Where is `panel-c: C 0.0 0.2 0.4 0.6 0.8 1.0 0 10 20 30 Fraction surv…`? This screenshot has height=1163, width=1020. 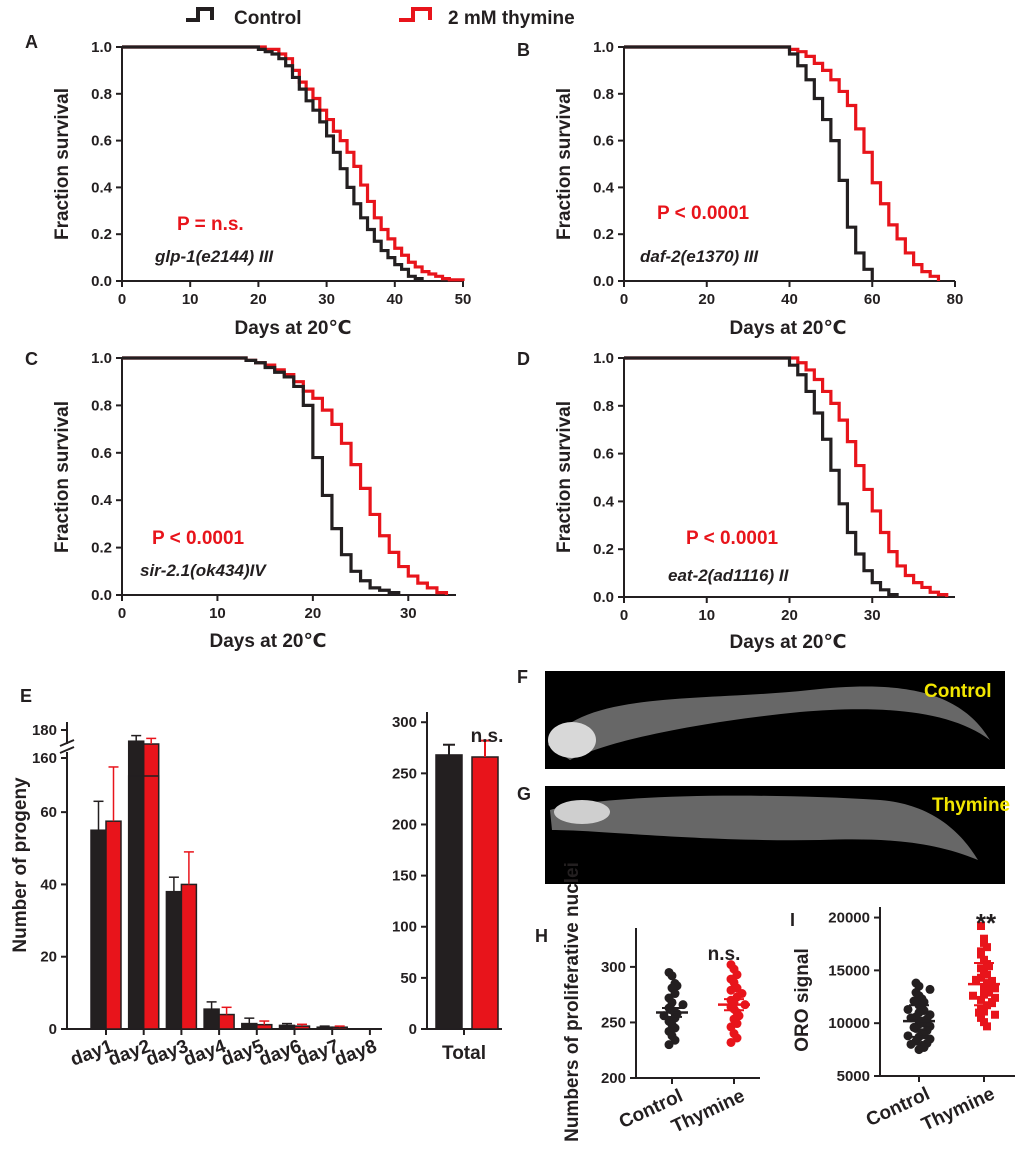 panel-c: C 0.0 0.2 0.4 0.6 0.8 1.0 0 10 20 30 Fraction surv… is located at coordinates (240, 500).